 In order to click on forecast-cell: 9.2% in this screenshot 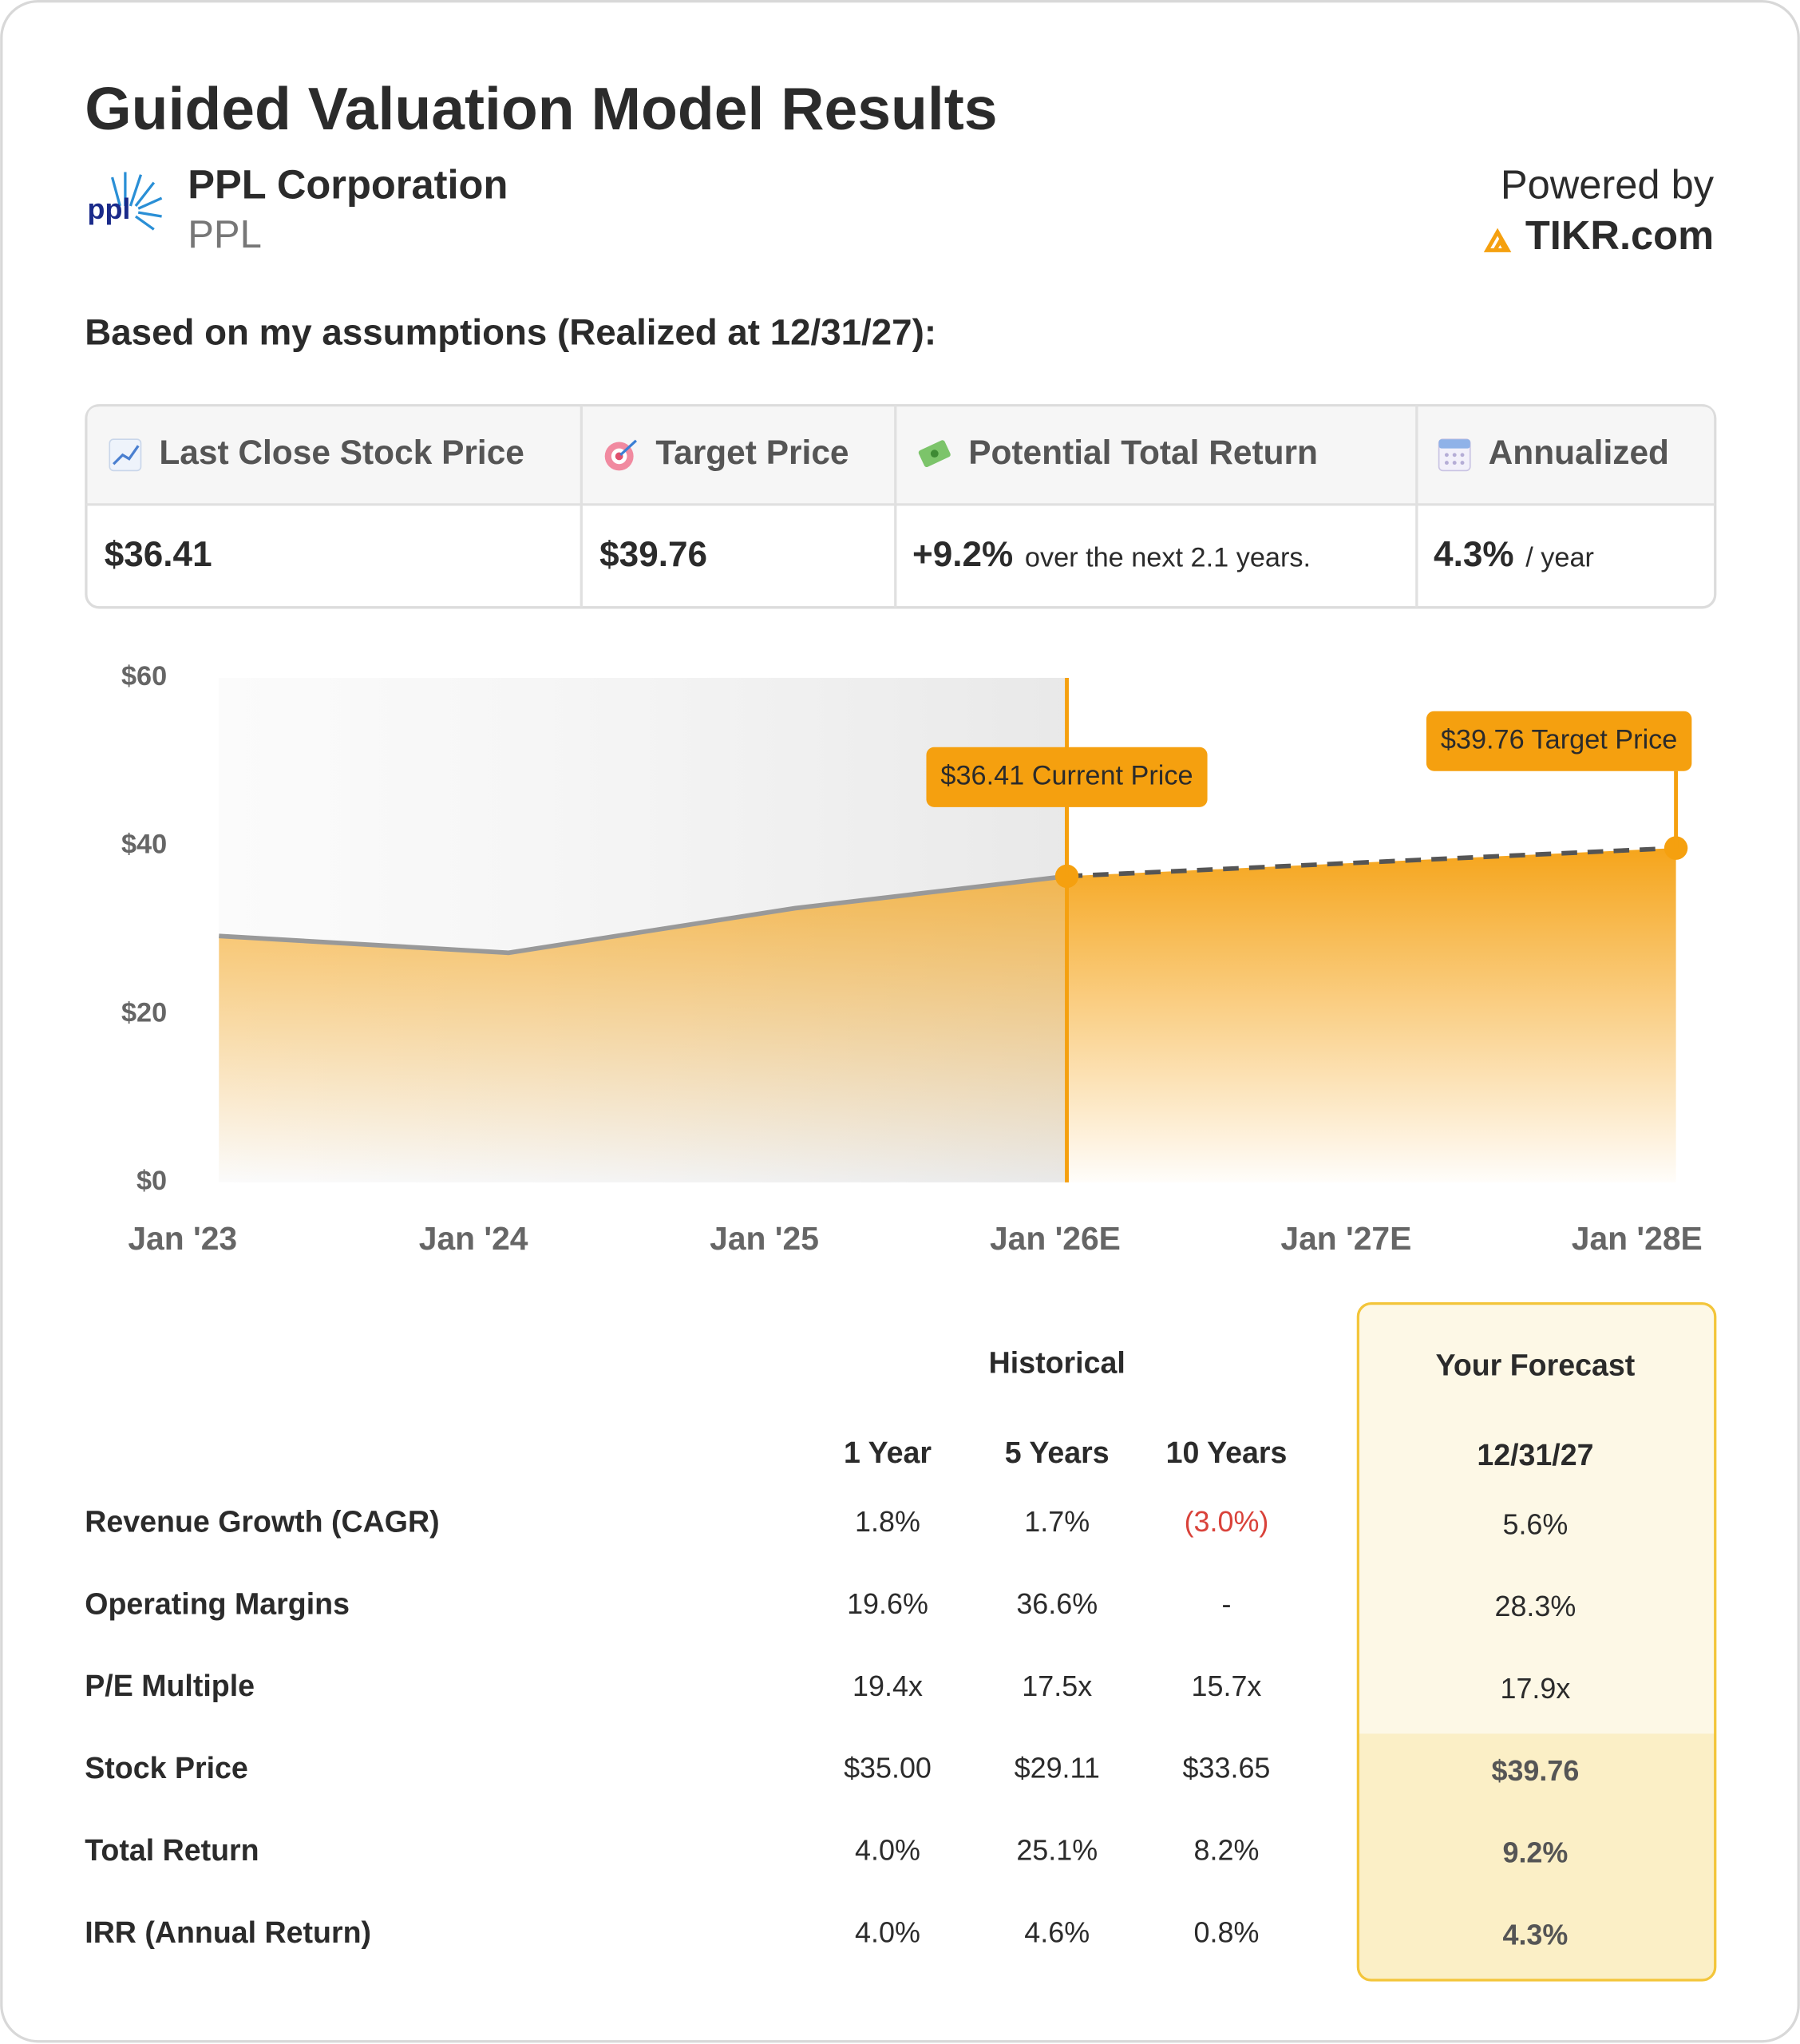, I will do `click(1535, 1852)`.